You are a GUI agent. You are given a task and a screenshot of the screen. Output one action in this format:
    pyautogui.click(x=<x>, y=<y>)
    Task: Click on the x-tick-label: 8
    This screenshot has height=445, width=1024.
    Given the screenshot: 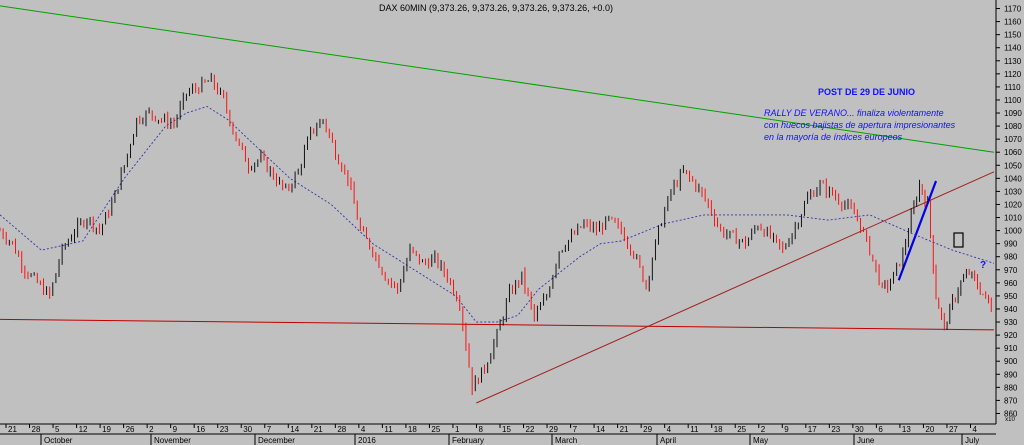 What is the action you would take?
    pyautogui.click(x=480, y=429)
    